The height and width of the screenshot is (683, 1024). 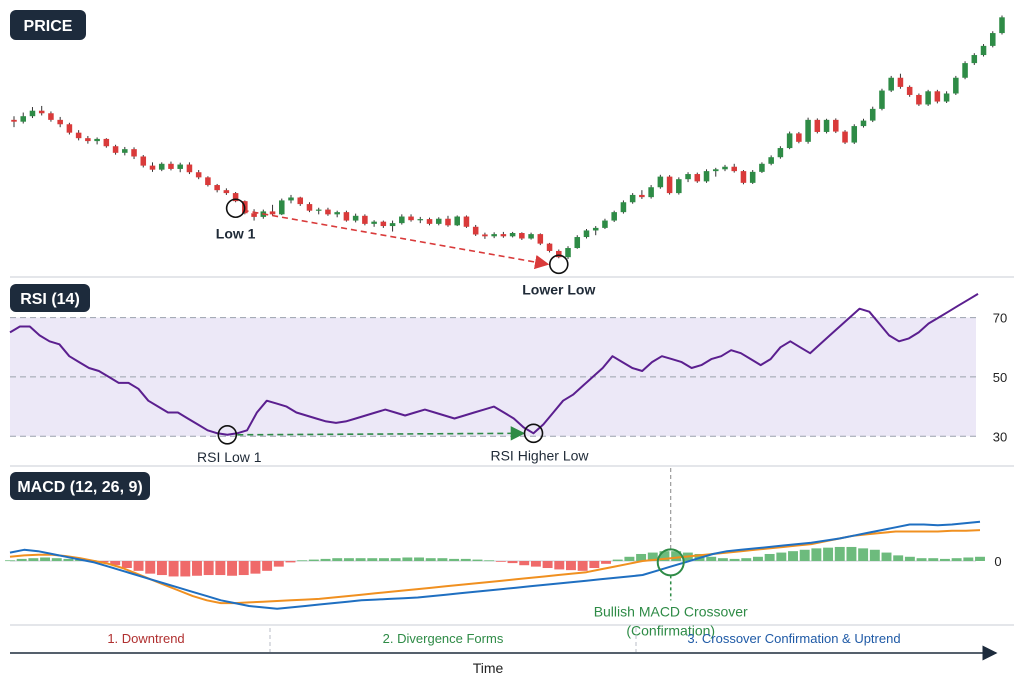 What do you see at coordinates (50, 298) in the screenshot?
I see `rsi-title-badge` at bounding box center [50, 298].